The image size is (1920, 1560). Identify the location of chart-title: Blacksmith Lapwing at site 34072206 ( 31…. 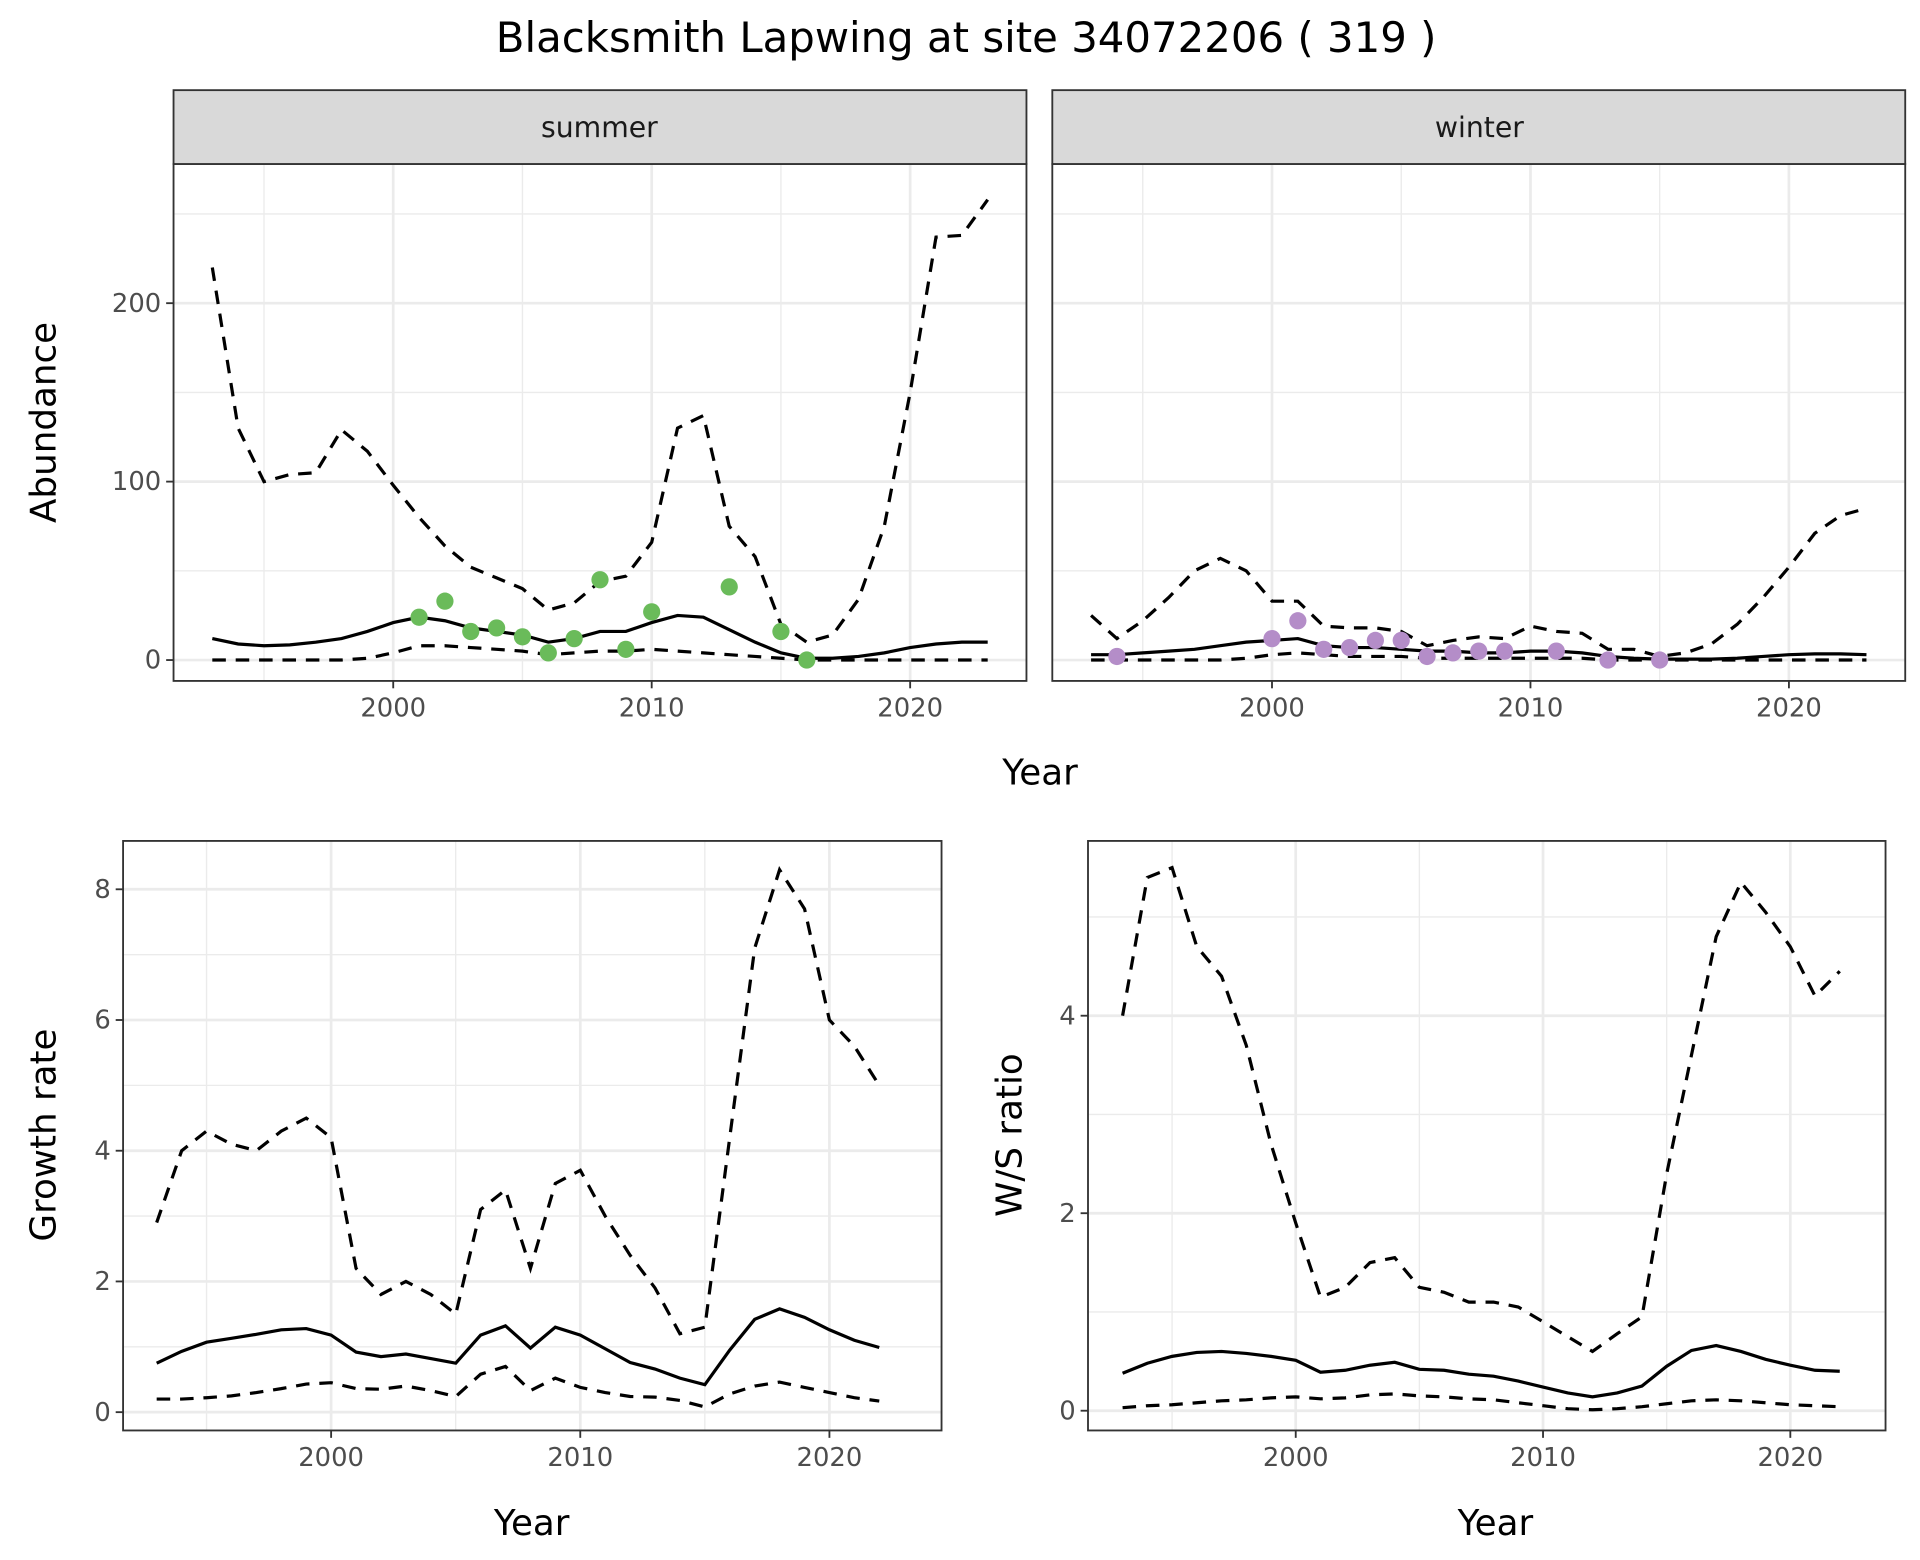
(966, 37).